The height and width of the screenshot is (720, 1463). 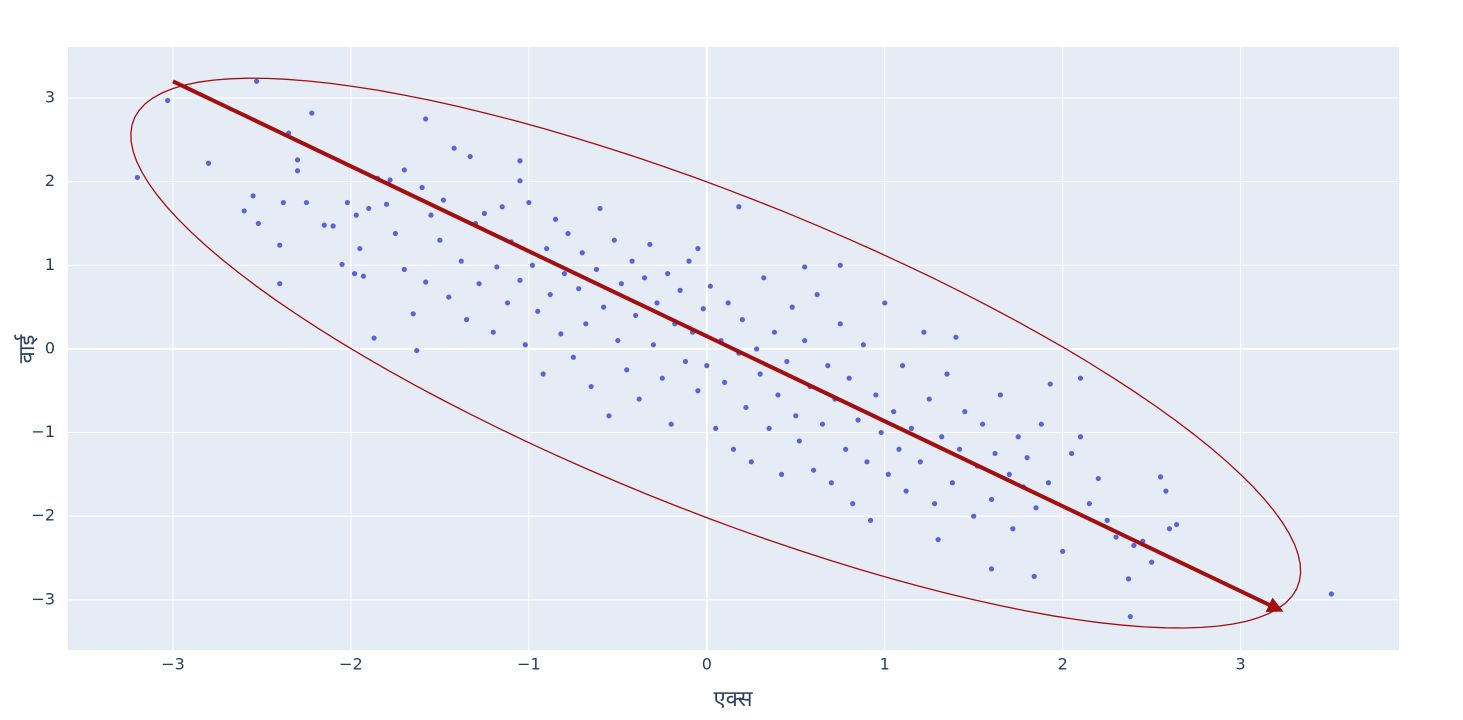 I want to click on y-tick-label: −2, so click(x=43, y=515).